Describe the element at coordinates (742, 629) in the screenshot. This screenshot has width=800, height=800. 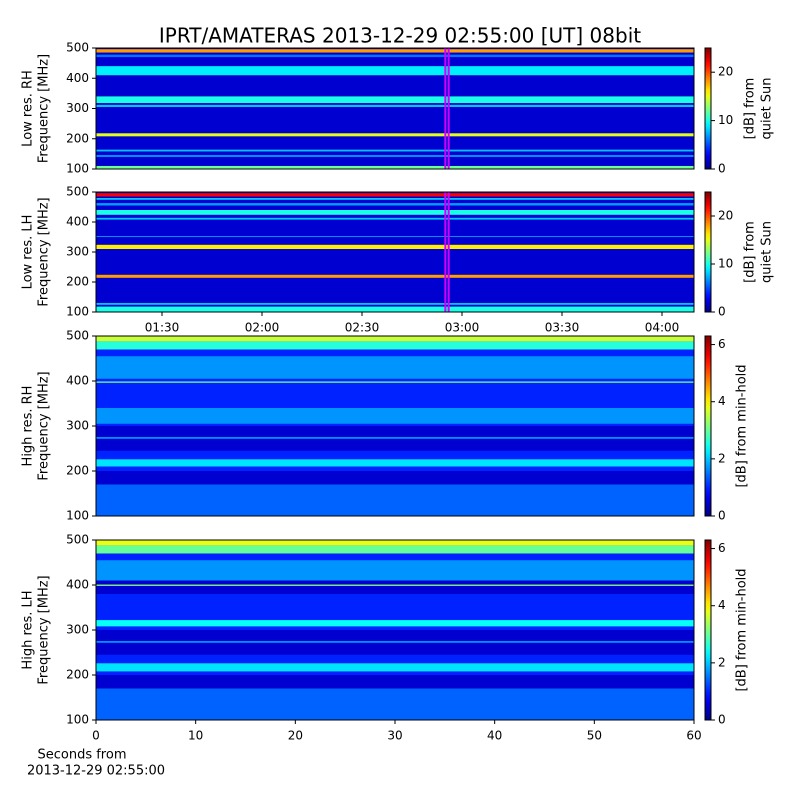
I see `colorbar-label: [dB] from min-hold` at that location.